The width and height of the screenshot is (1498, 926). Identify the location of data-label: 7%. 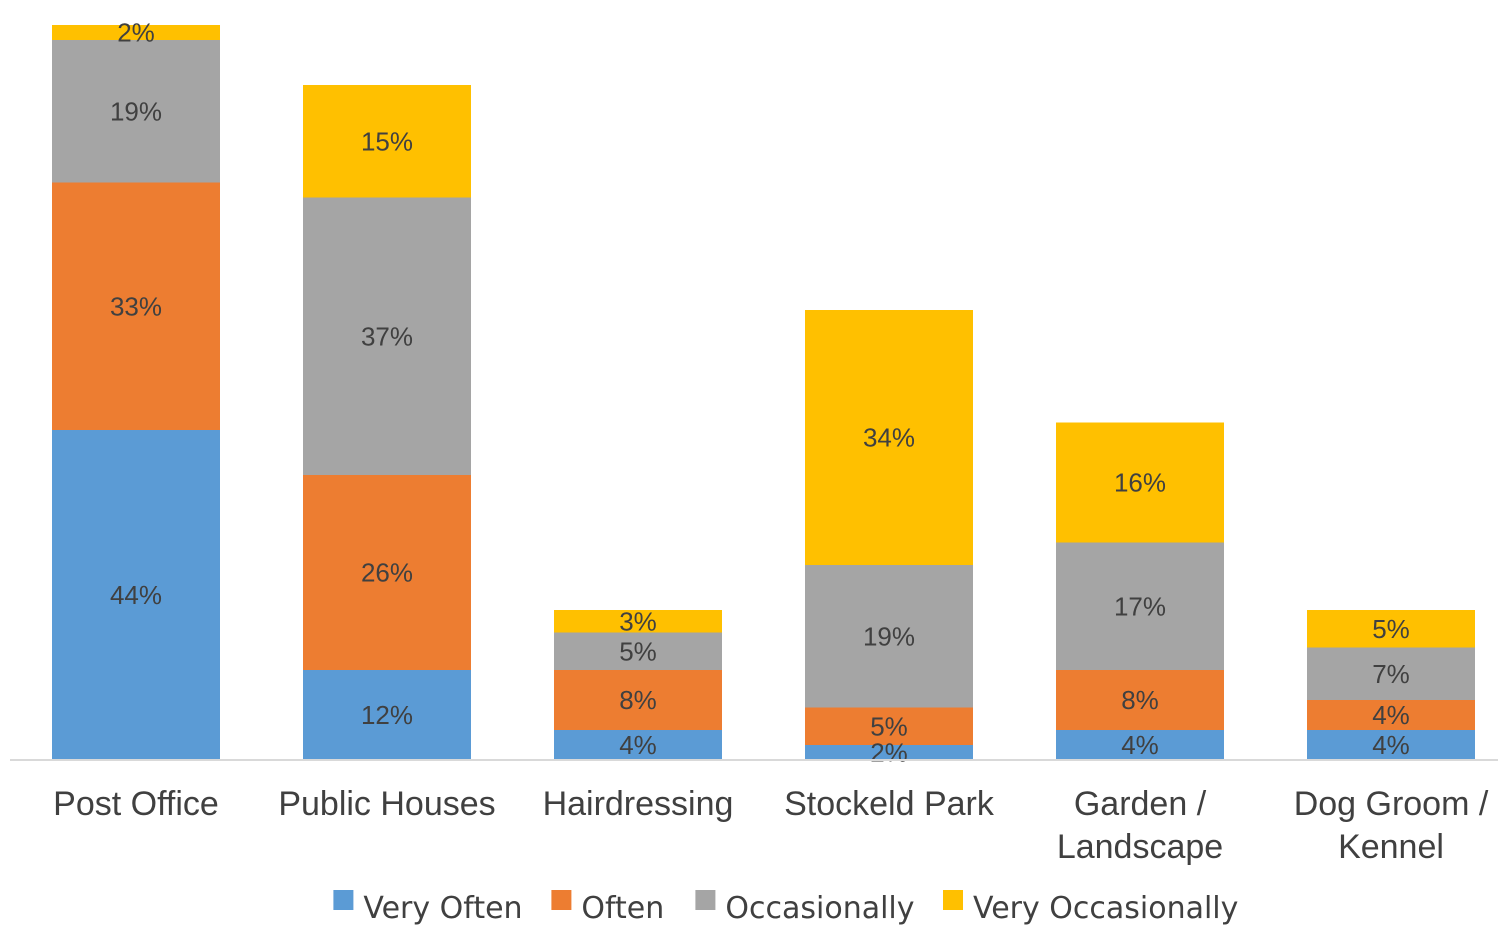
(1391, 674).